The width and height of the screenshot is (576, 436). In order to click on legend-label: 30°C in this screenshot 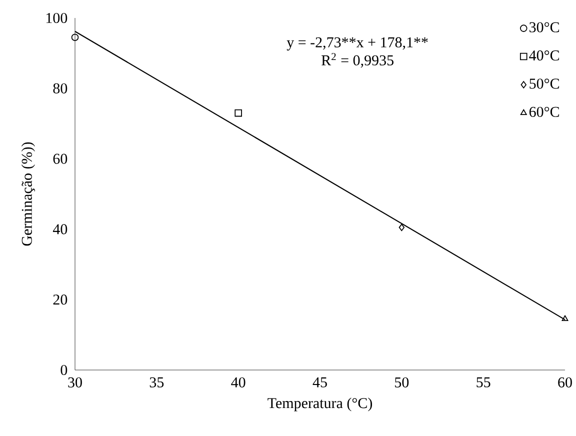, I will do `click(544, 27)`.